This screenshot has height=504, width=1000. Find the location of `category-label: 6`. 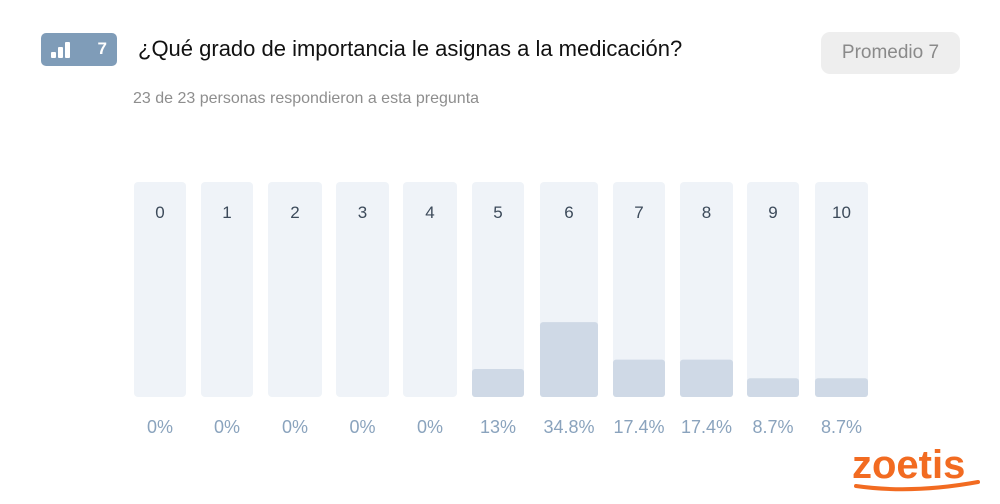

category-label: 6 is located at coordinates (568, 212).